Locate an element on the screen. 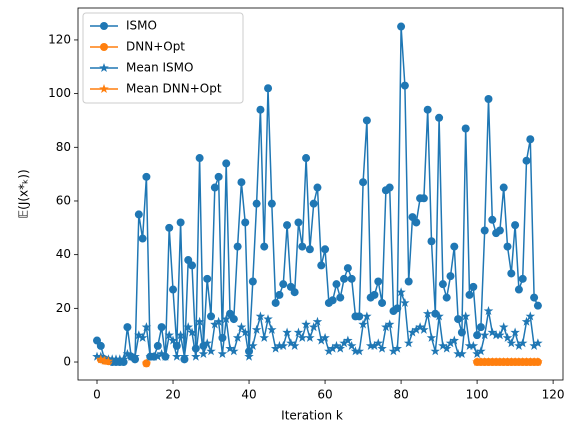 The image size is (580, 433). x-tick-label: 20 is located at coordinates (172, 395).